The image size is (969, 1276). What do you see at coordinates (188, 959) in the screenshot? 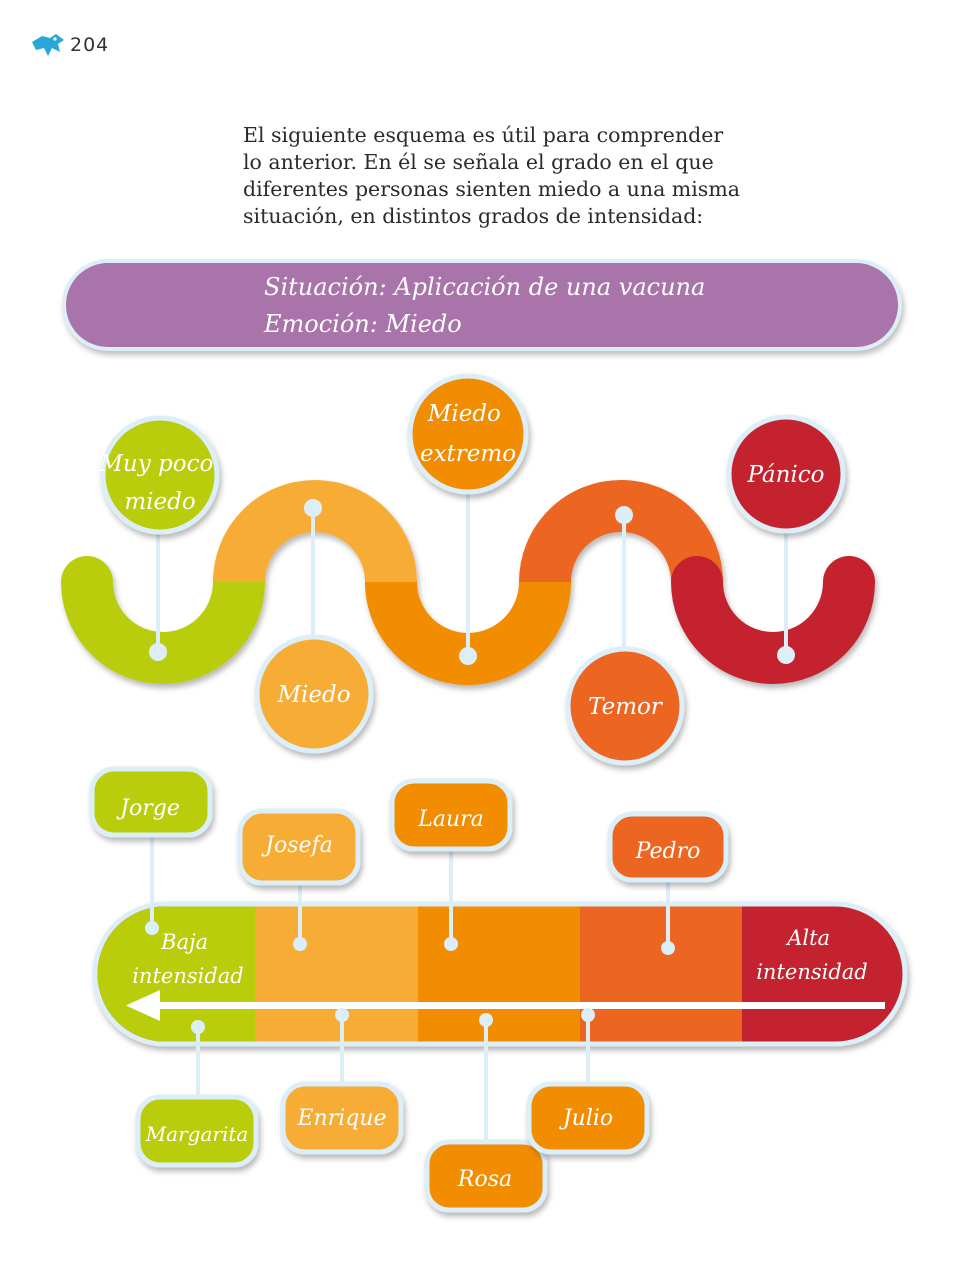
I see `scale-low-label: Baja intensidad` at bounding box center [188, 959].